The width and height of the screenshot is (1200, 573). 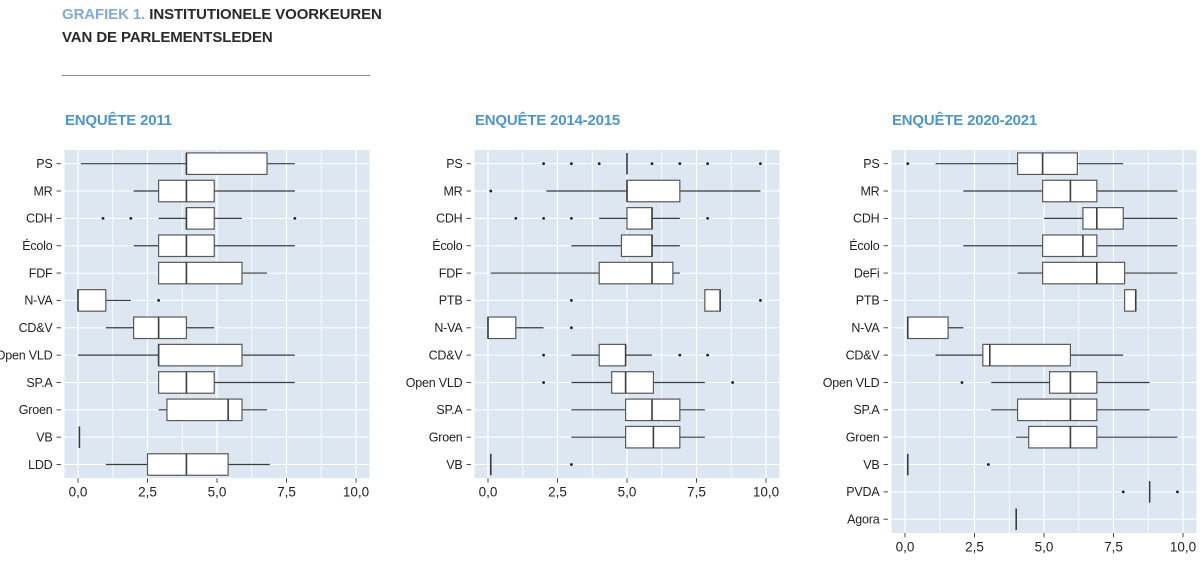 I want to click on box-row-DeFi: DeFi, so click(x=1016, y=273).